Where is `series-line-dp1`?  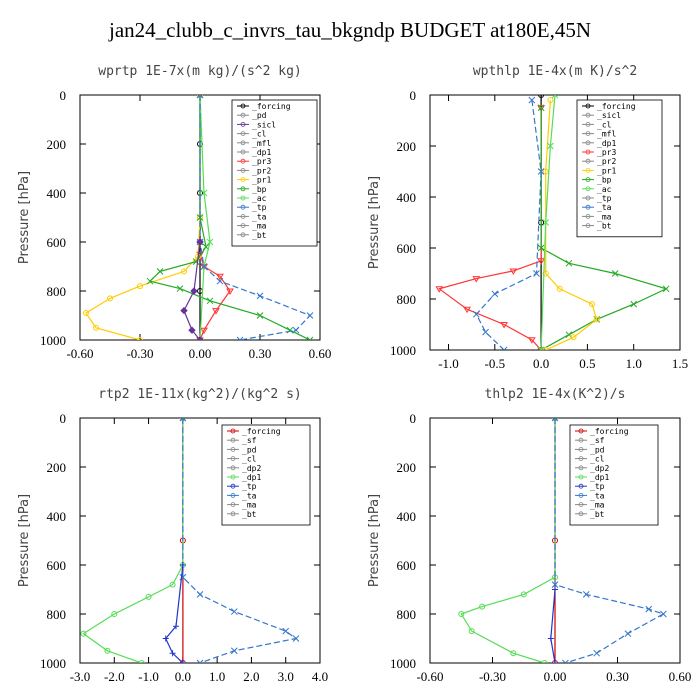
series-line-dp1 is located at coordinates (133, 540).